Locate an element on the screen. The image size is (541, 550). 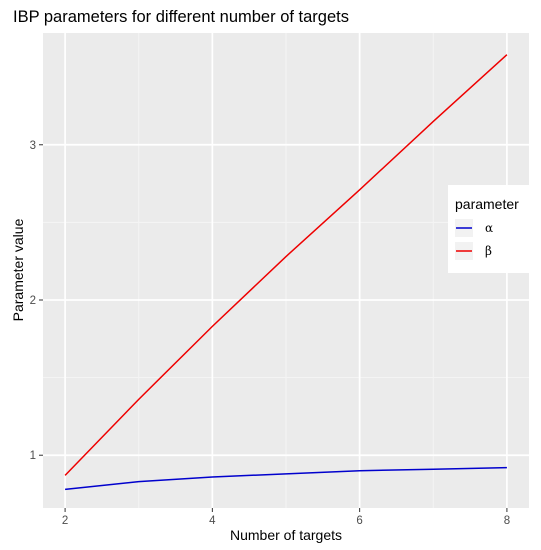
legend-label: α is located at coordinates (489, 228).